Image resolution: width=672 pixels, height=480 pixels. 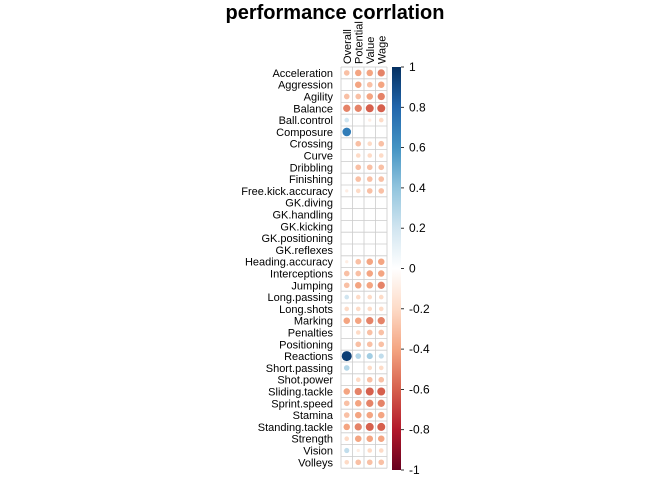 I want to click on column-label: Potential, so click(x=359, y=42).